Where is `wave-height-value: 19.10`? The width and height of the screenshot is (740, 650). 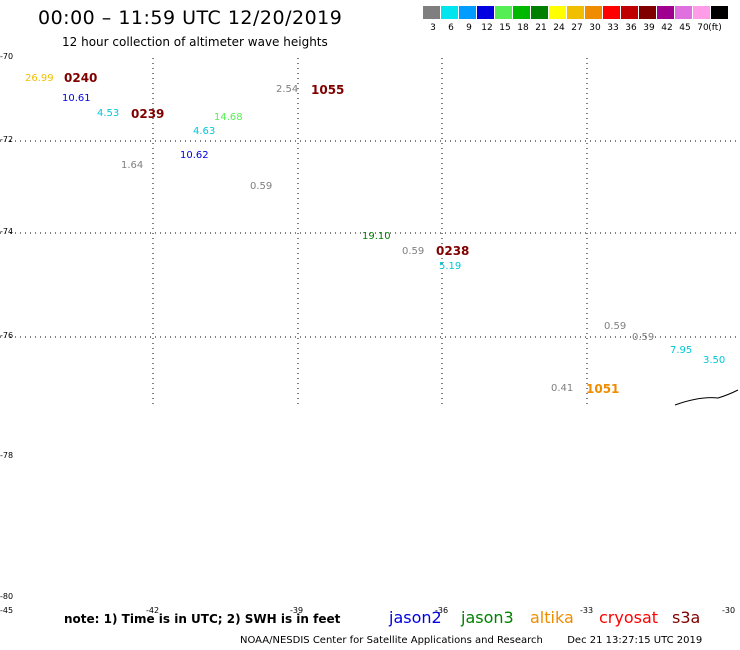
wave-height-value: 19.10 is located at coordinates (376, 236).